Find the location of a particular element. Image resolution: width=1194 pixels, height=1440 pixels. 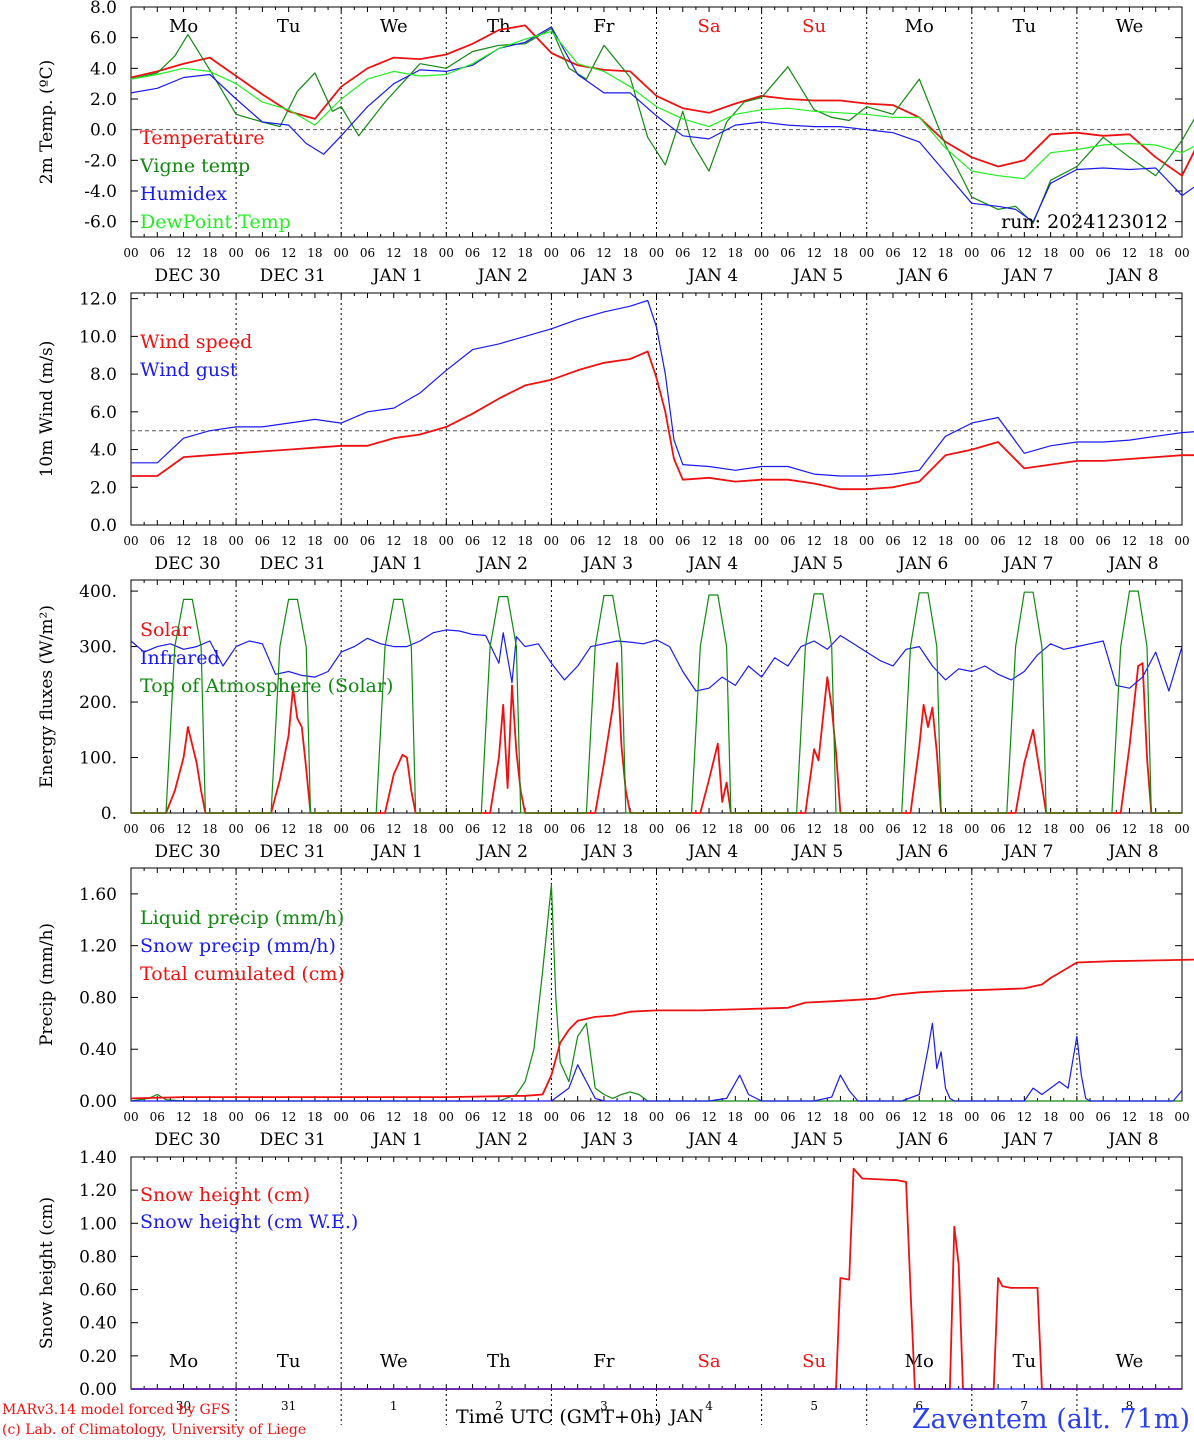

y-tick-label: 0. is located at coordinates (109, 814).